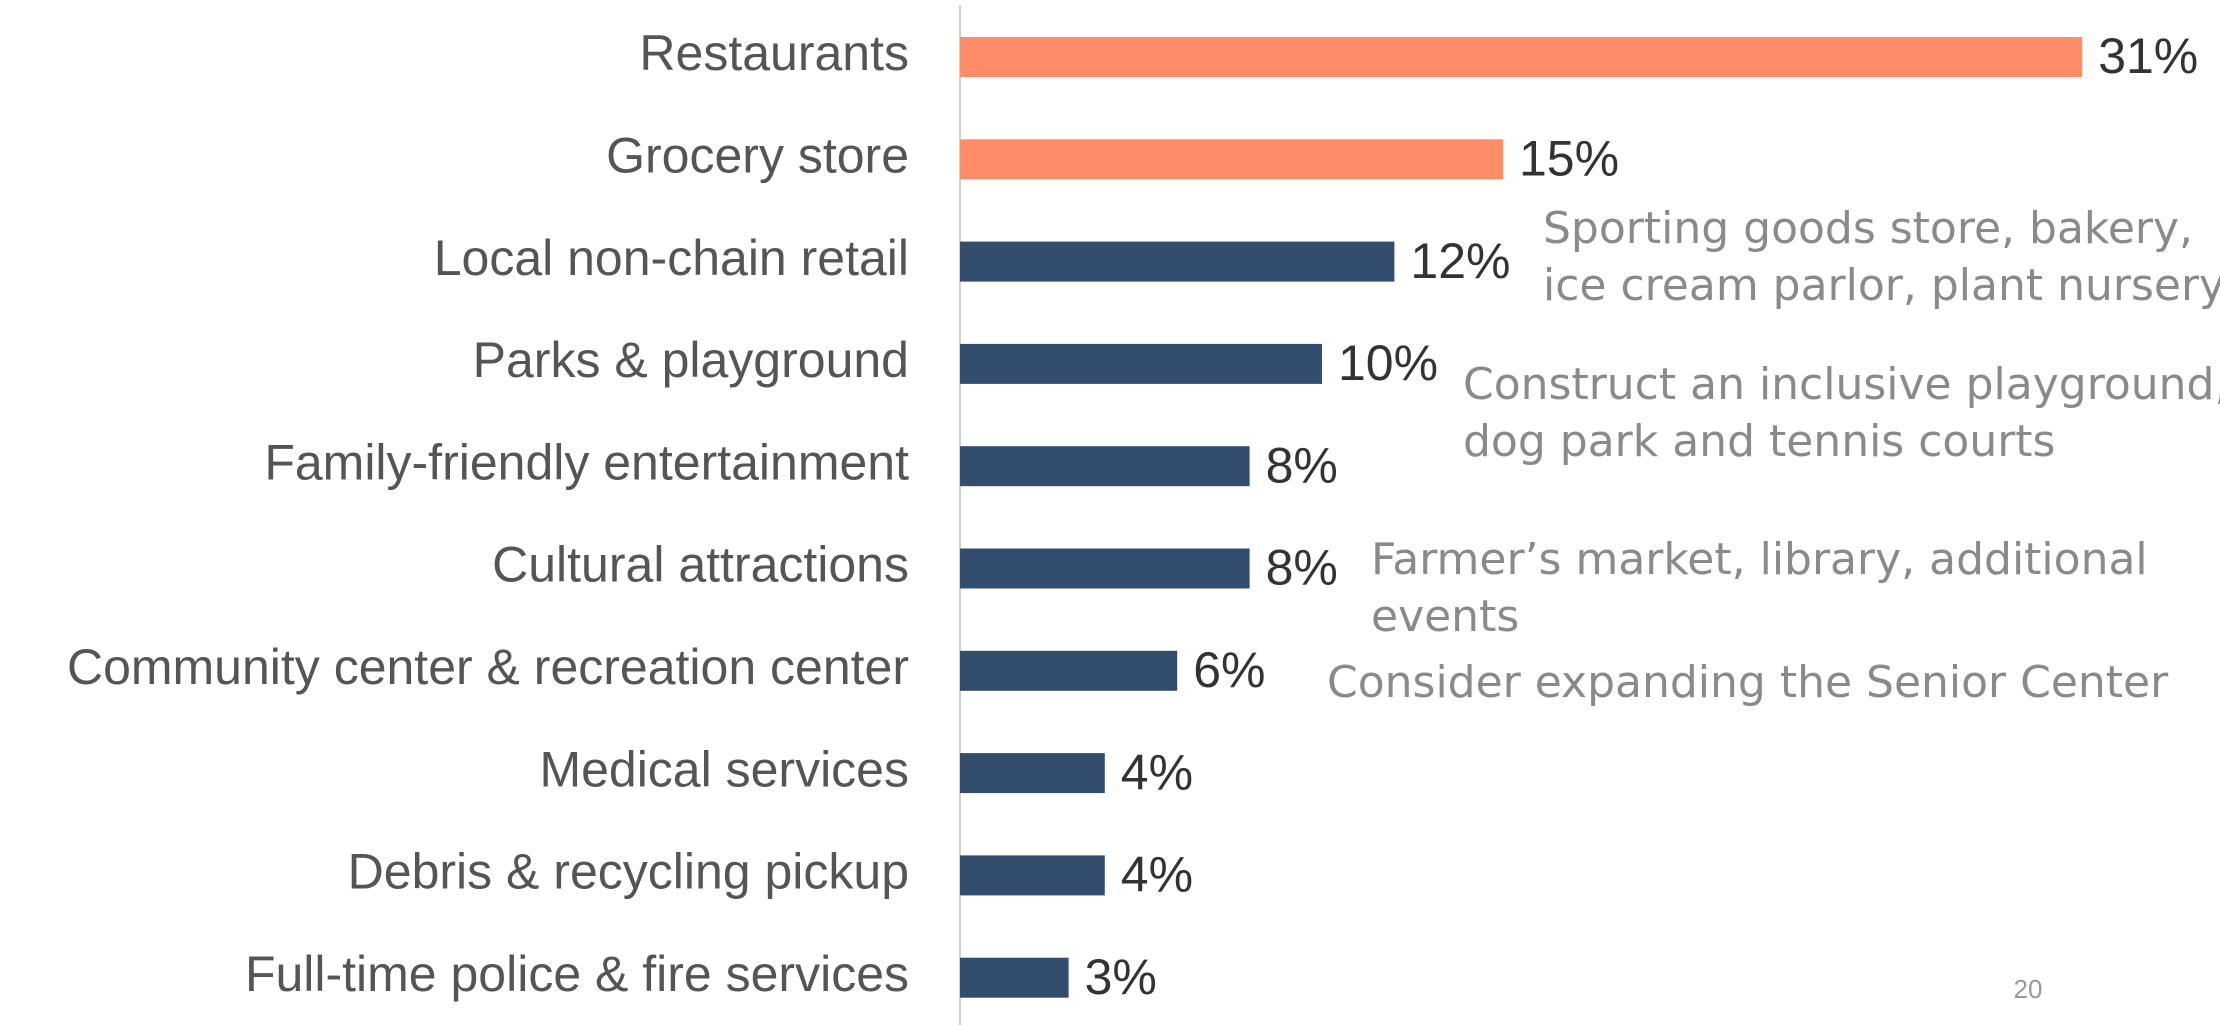 The width and height of the screenshot is (2220, 1025). What do you see at coordinates (1460, 261) in the screenshot?
I see `value-label: 12%` at bounding box center [1460, 261].